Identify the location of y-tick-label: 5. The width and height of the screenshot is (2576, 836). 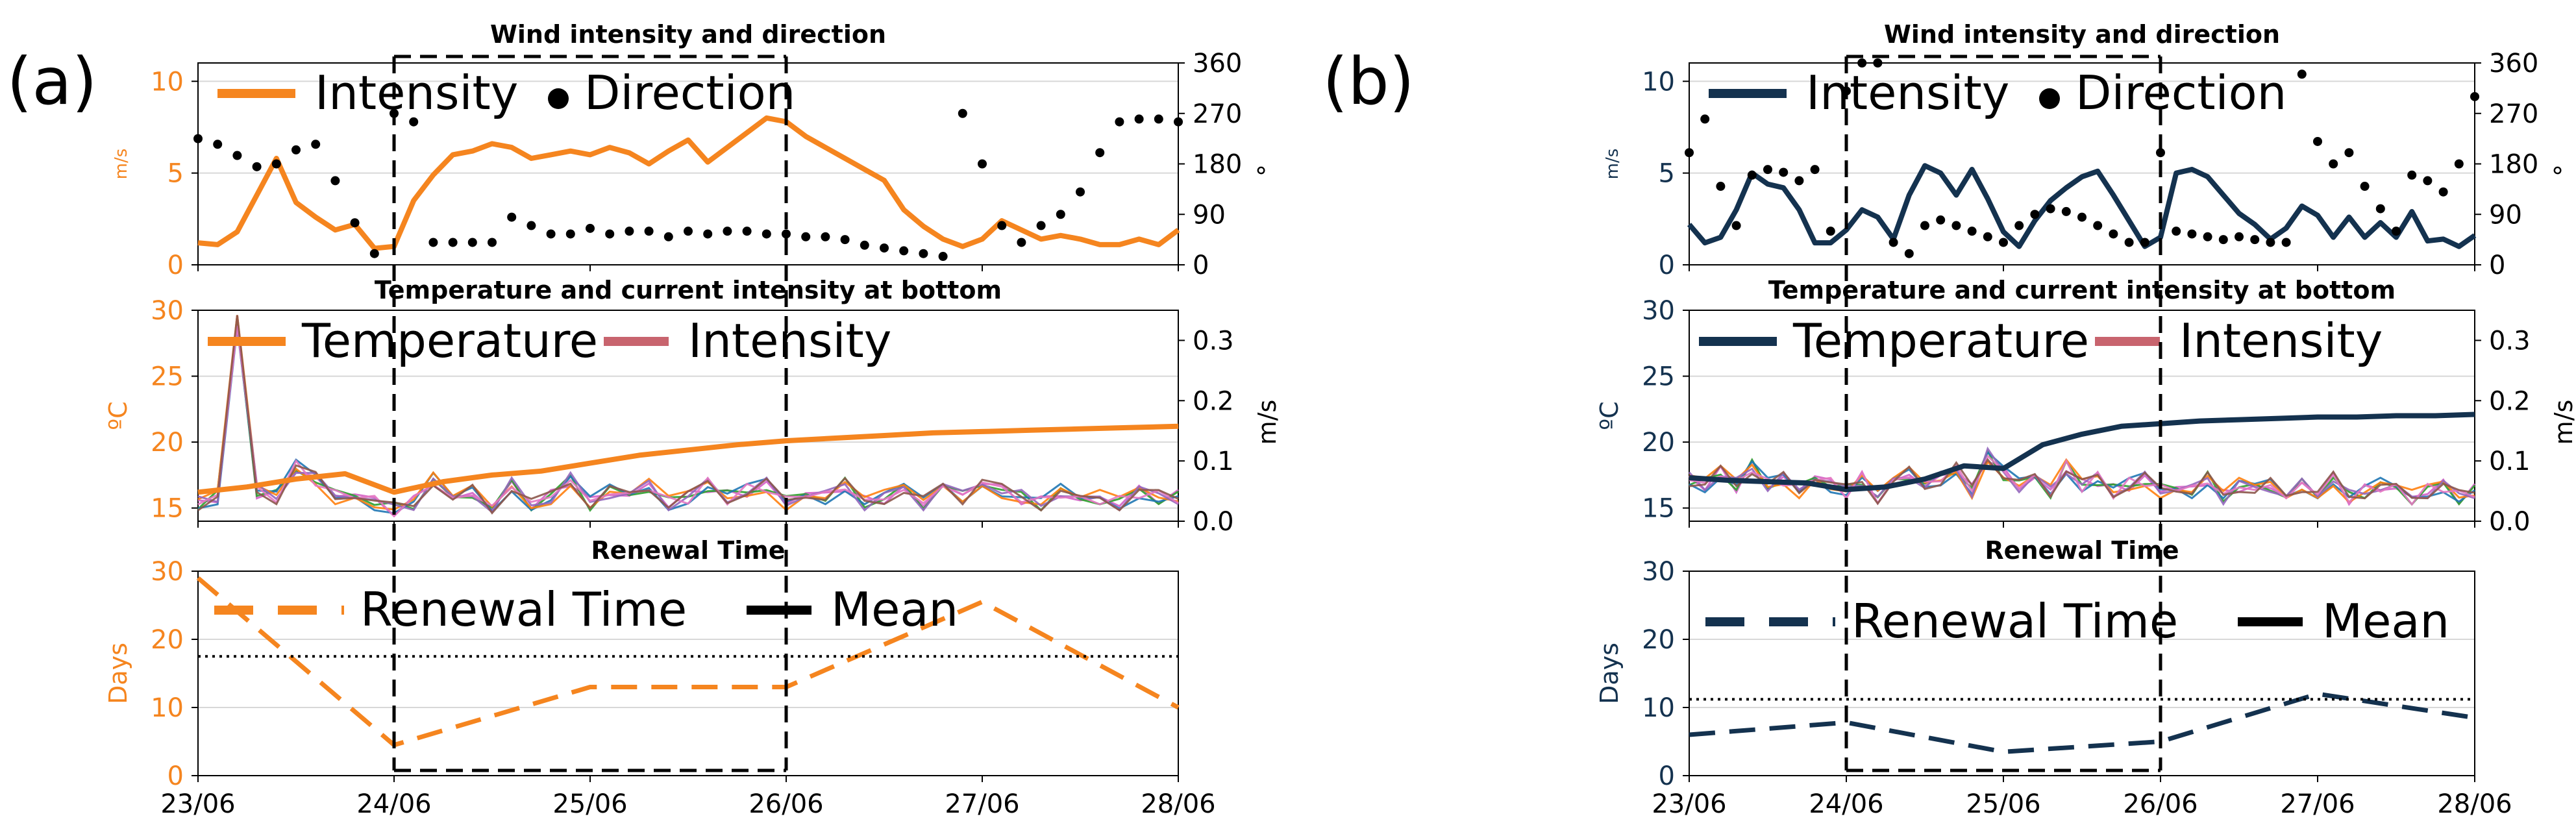
(175, 174).